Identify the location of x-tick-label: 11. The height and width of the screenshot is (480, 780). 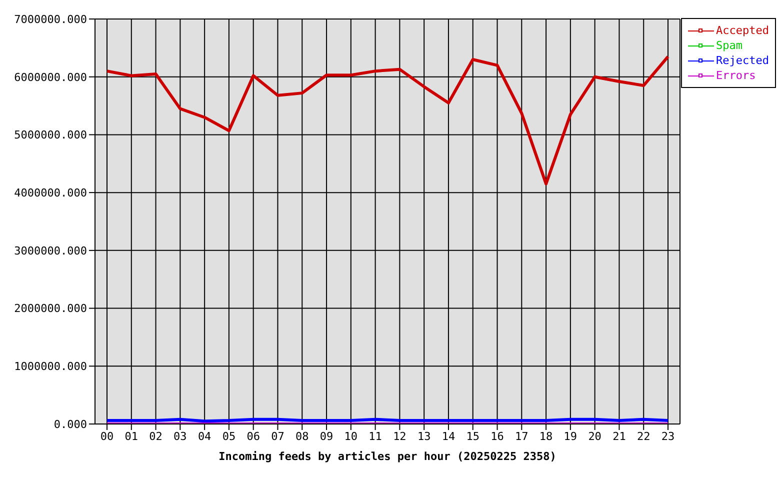
(375, 436).